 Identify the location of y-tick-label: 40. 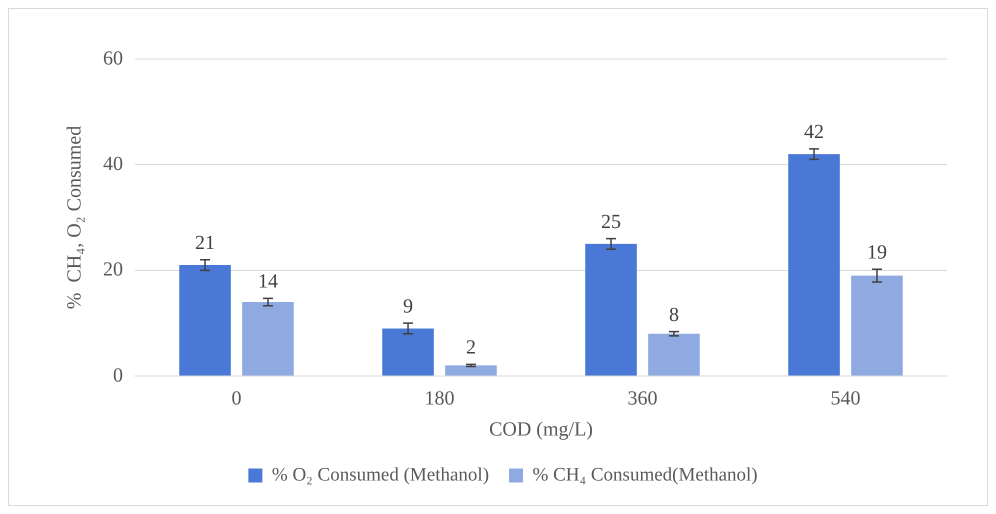
(113, 163).